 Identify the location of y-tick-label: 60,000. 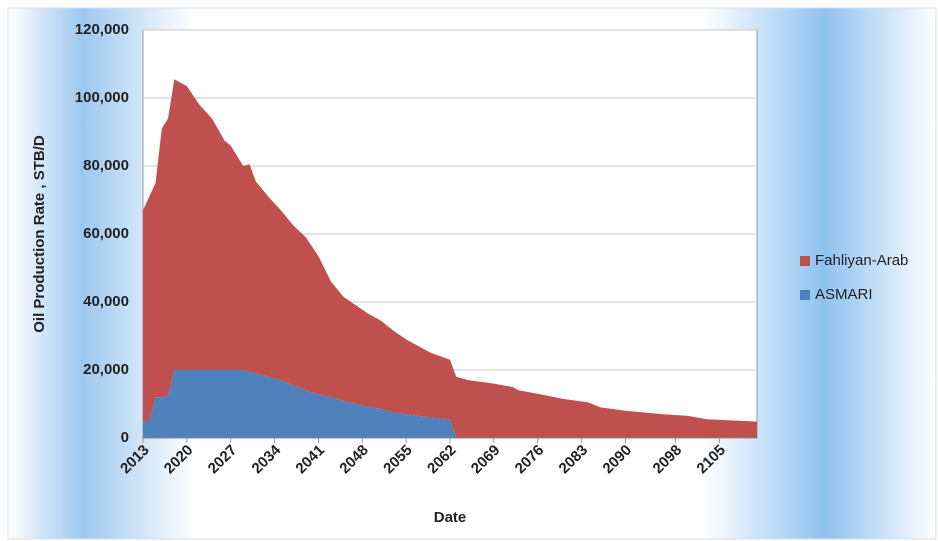
(106, 233).